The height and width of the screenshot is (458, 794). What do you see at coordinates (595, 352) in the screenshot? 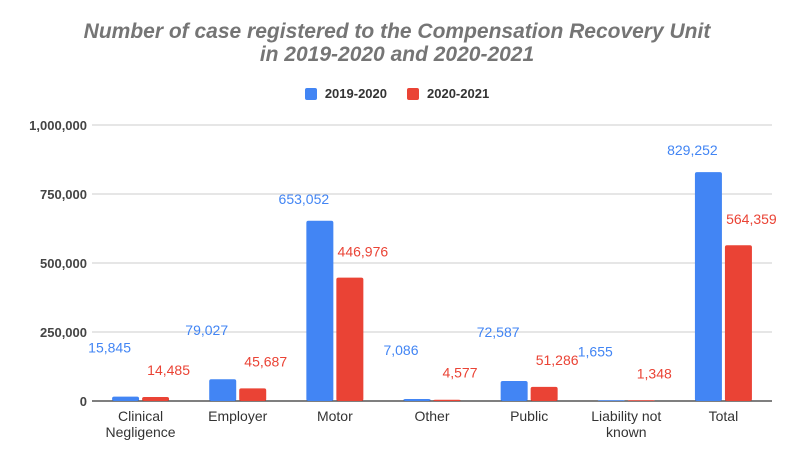
I see `data-label-2019-2020: 1,655` at bounding box center [595, 352].